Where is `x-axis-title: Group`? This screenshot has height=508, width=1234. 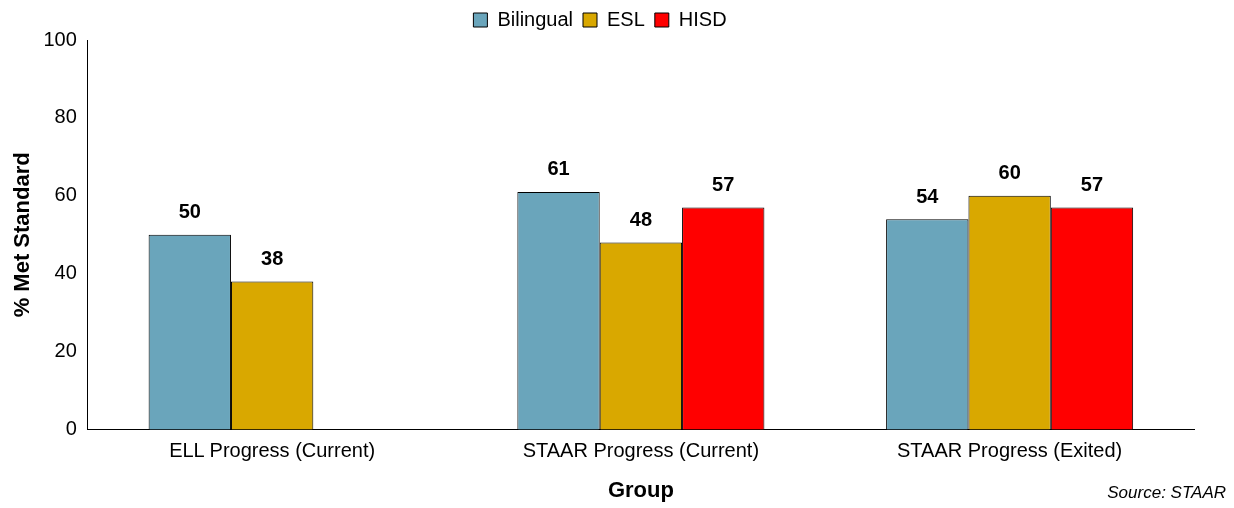 x-axis-title: Group is located at coordinates (640, 489).